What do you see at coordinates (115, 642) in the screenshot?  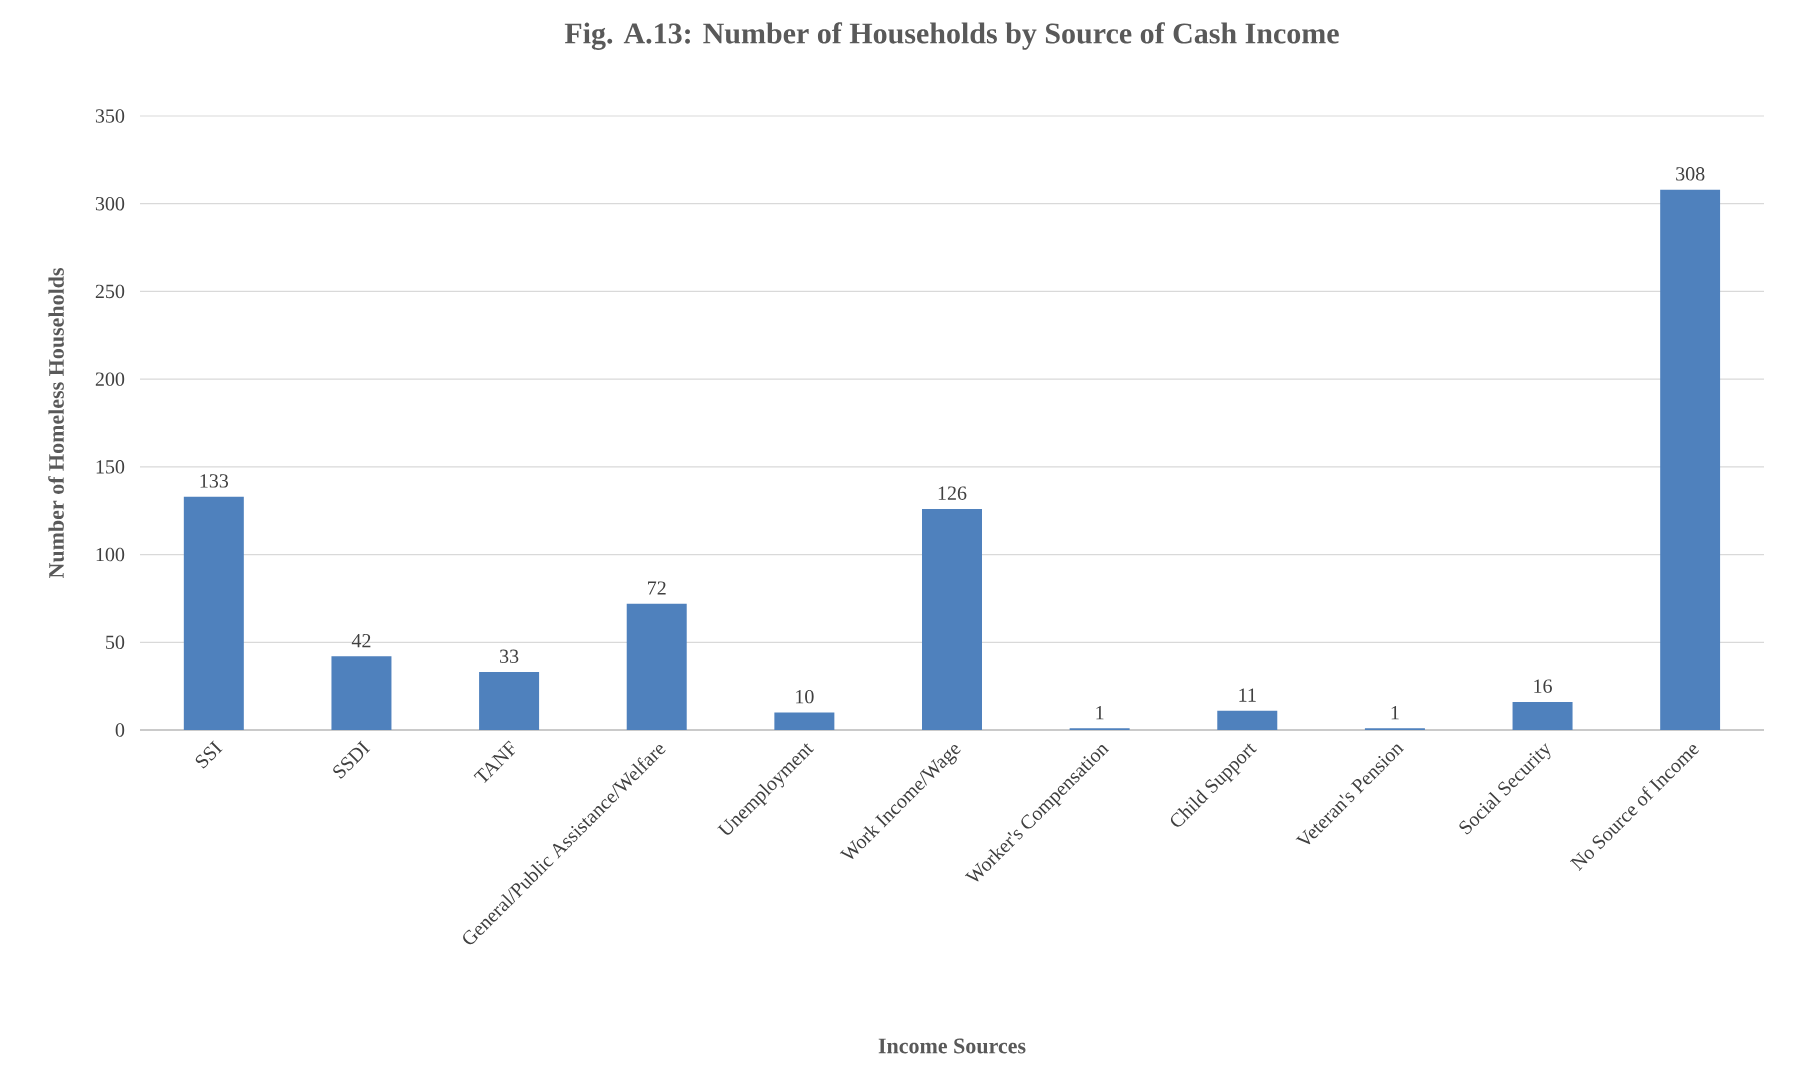 I see `y-tick-label: 50` at bounding box center [115, 642].